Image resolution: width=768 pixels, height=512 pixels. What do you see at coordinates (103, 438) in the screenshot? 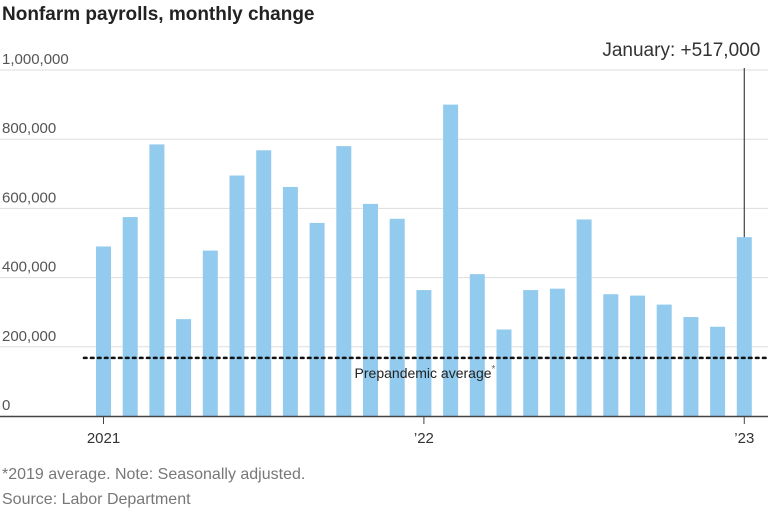
I see `x-tick-label: 2021` at bounding box center [103, 438].